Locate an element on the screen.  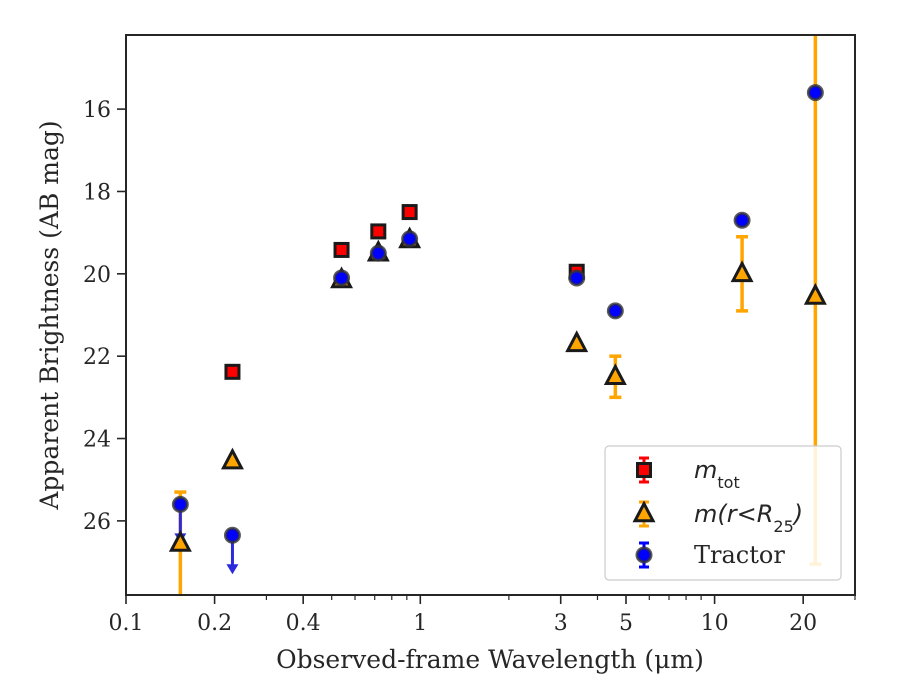
y-tick-label: 26 is located at coordinates (97, 522).